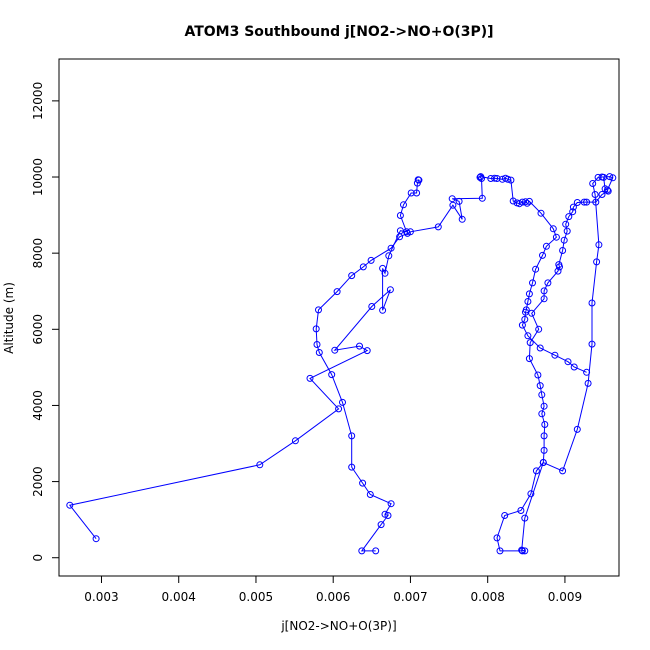 The height and width of the screenshot is (650, 650). Describe the element at coordinates (38, 558) in the screenshot. I see `y-tick-label: 0` at that location.